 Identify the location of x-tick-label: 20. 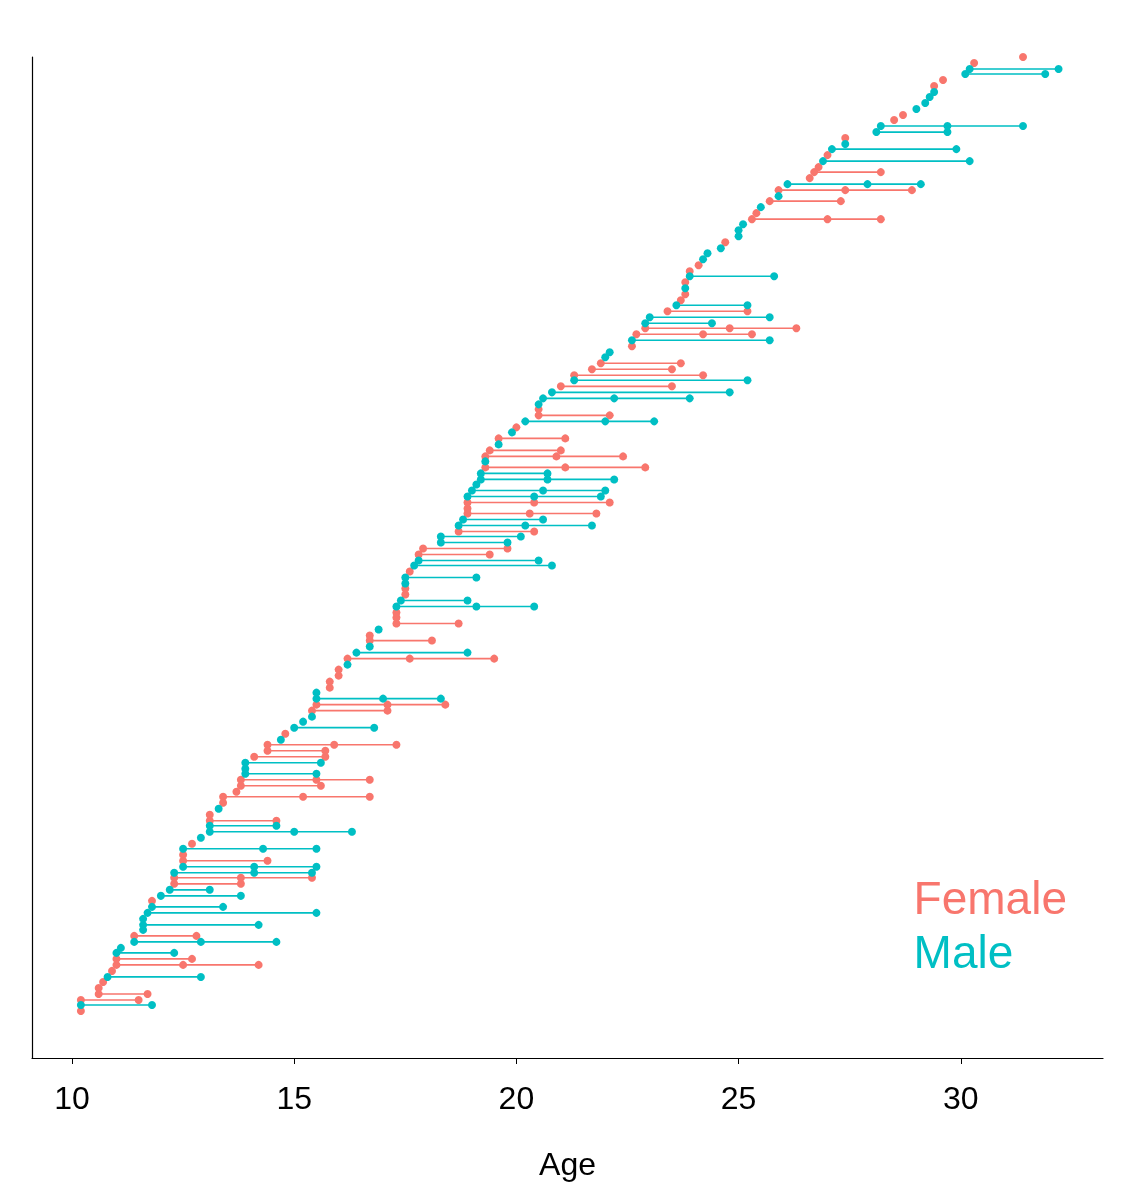
(516, 1098).